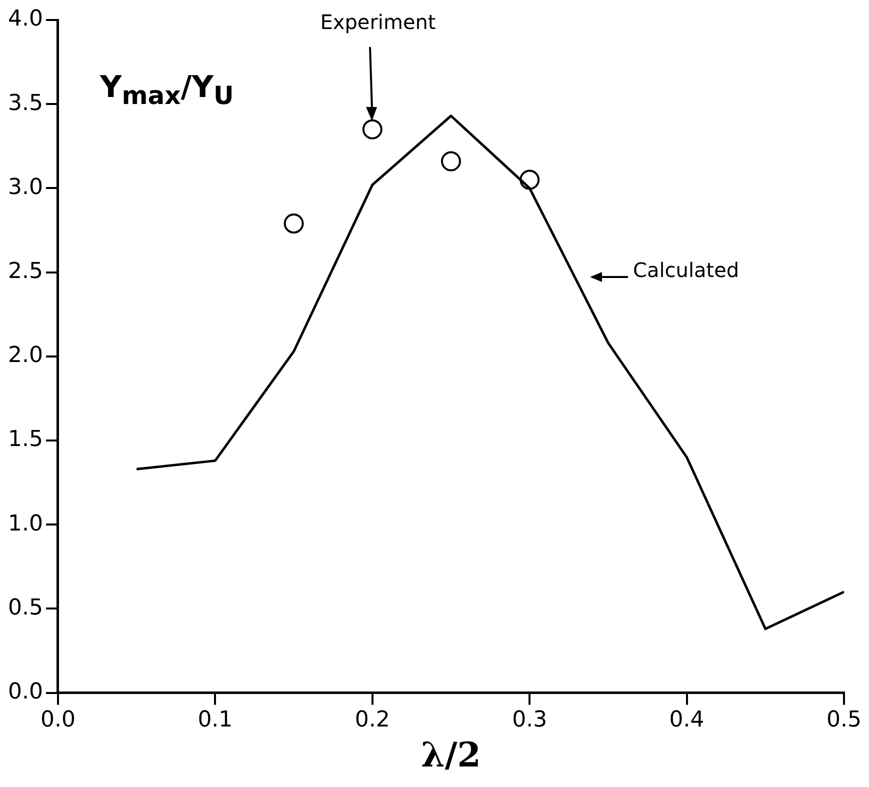  What do you see at coordinates (25, 187) in the screenshot?
I see `y-tick-label: 3.0` at bounding box center [25, 187].